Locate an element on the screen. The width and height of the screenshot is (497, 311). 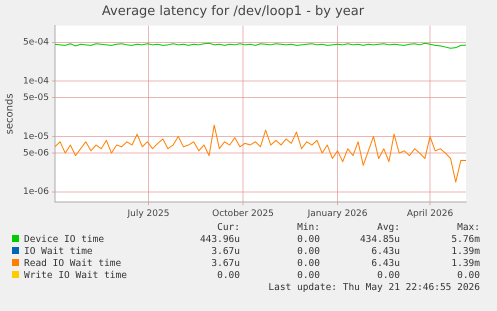
x-tick-label: April 2026 is located at coordinates (430, 213).